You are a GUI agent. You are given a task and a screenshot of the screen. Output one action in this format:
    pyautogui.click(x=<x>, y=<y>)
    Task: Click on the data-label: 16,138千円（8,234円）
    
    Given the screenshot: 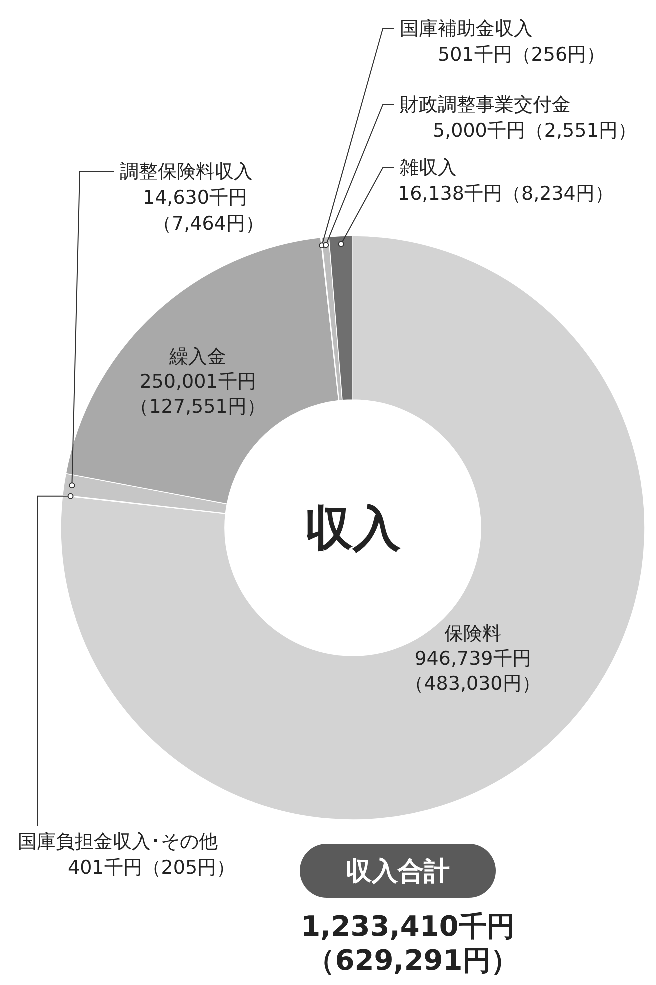 What is the action you would take?
    pyautogui.click(x=506, y=194)
    